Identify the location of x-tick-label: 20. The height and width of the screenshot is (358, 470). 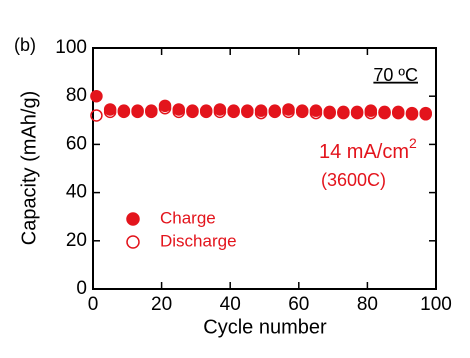
(161, 304).